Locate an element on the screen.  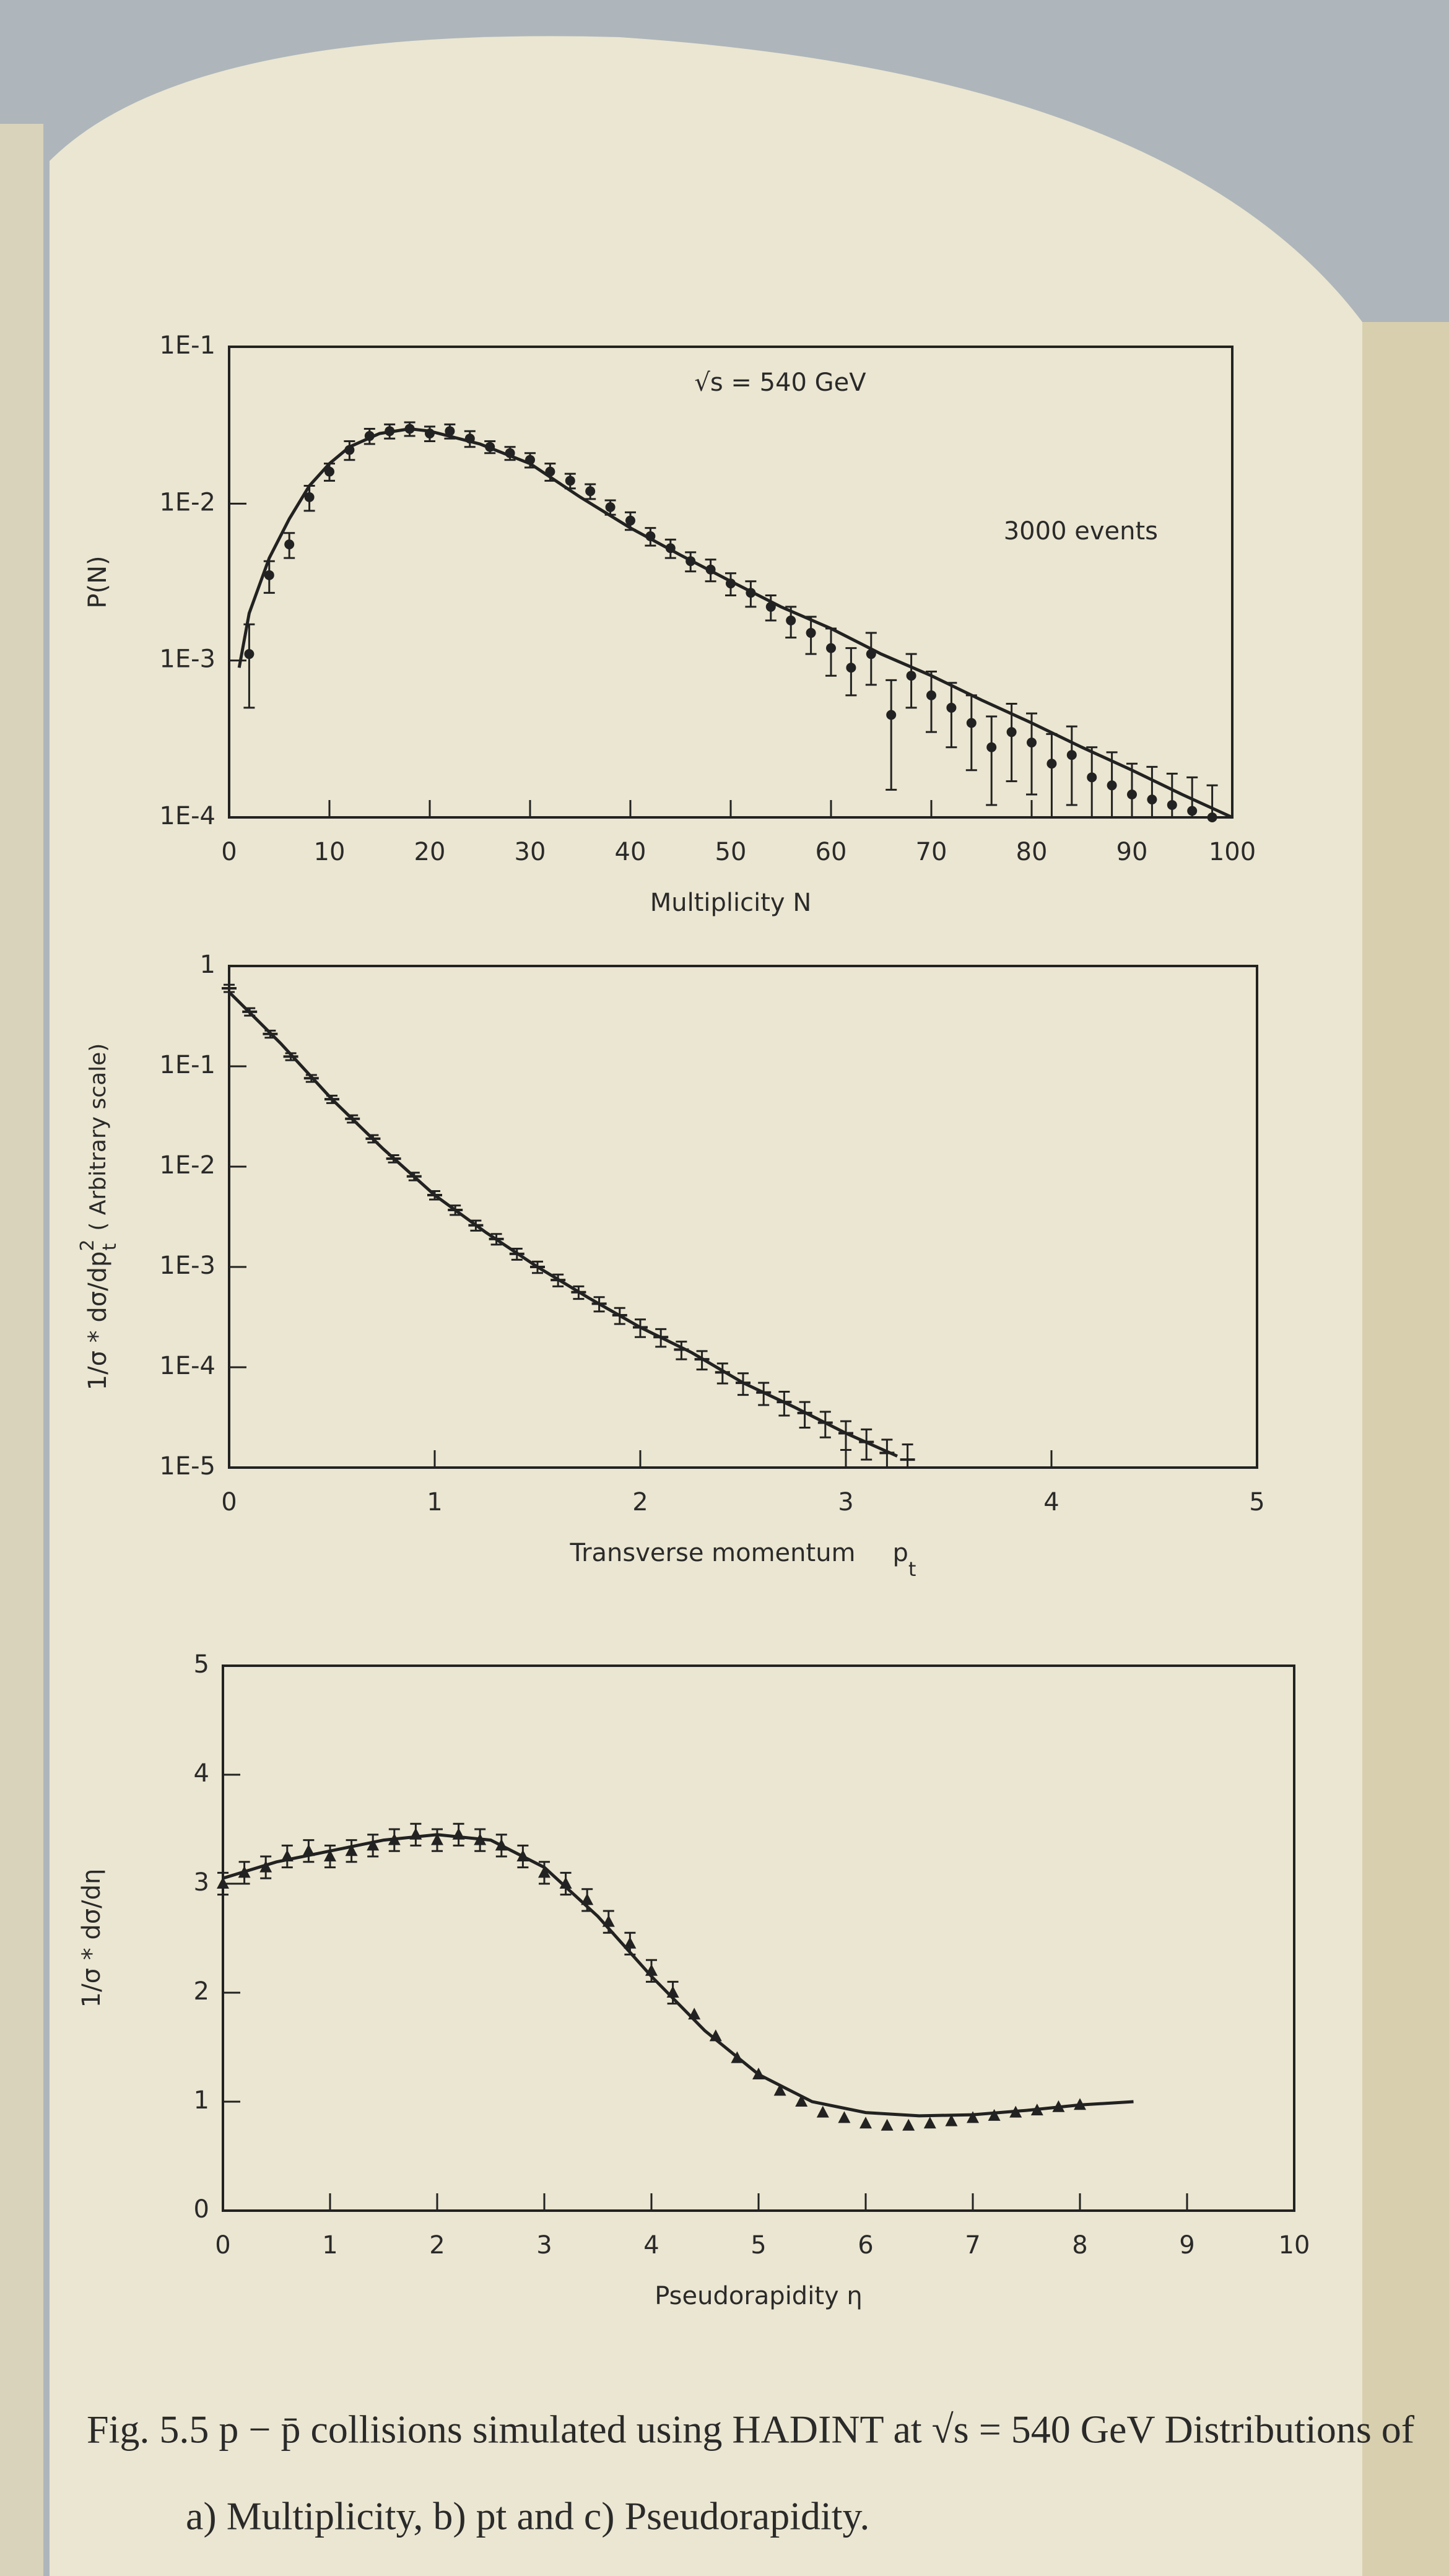
y-tick-label: 5 is located at coordinates (201, 1664).